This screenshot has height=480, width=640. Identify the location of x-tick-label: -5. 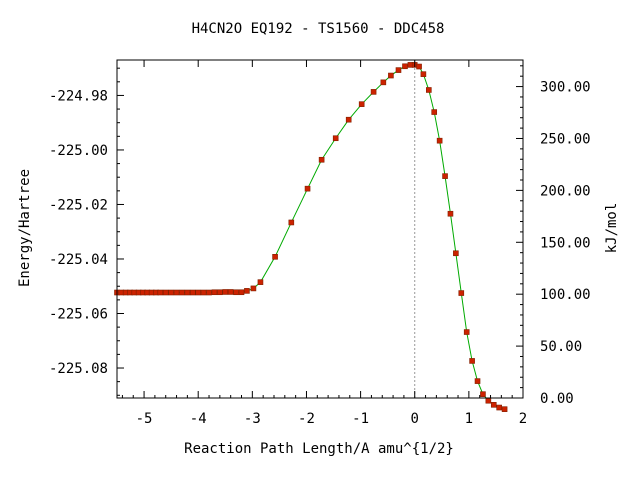
(144, 419).